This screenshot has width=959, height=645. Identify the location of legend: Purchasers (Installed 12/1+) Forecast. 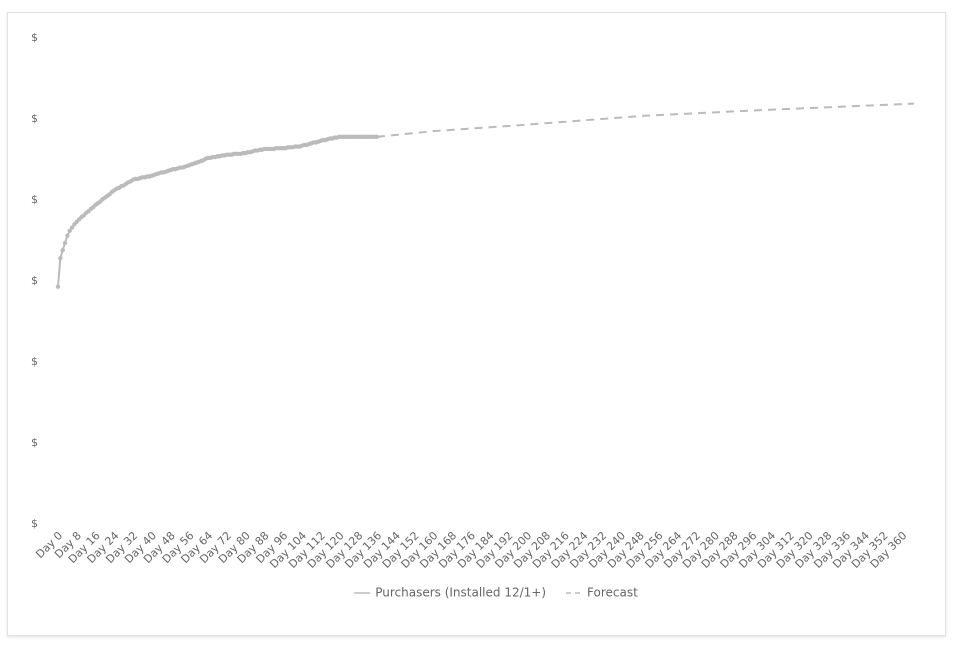
(496, 593).